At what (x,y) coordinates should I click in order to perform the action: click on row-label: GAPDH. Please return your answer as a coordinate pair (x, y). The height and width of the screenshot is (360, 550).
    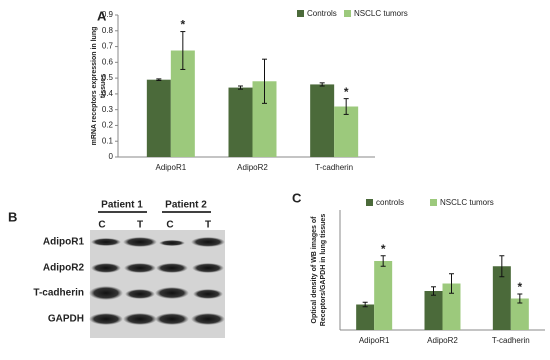
    Looking at the image, I should click on (66, 319).